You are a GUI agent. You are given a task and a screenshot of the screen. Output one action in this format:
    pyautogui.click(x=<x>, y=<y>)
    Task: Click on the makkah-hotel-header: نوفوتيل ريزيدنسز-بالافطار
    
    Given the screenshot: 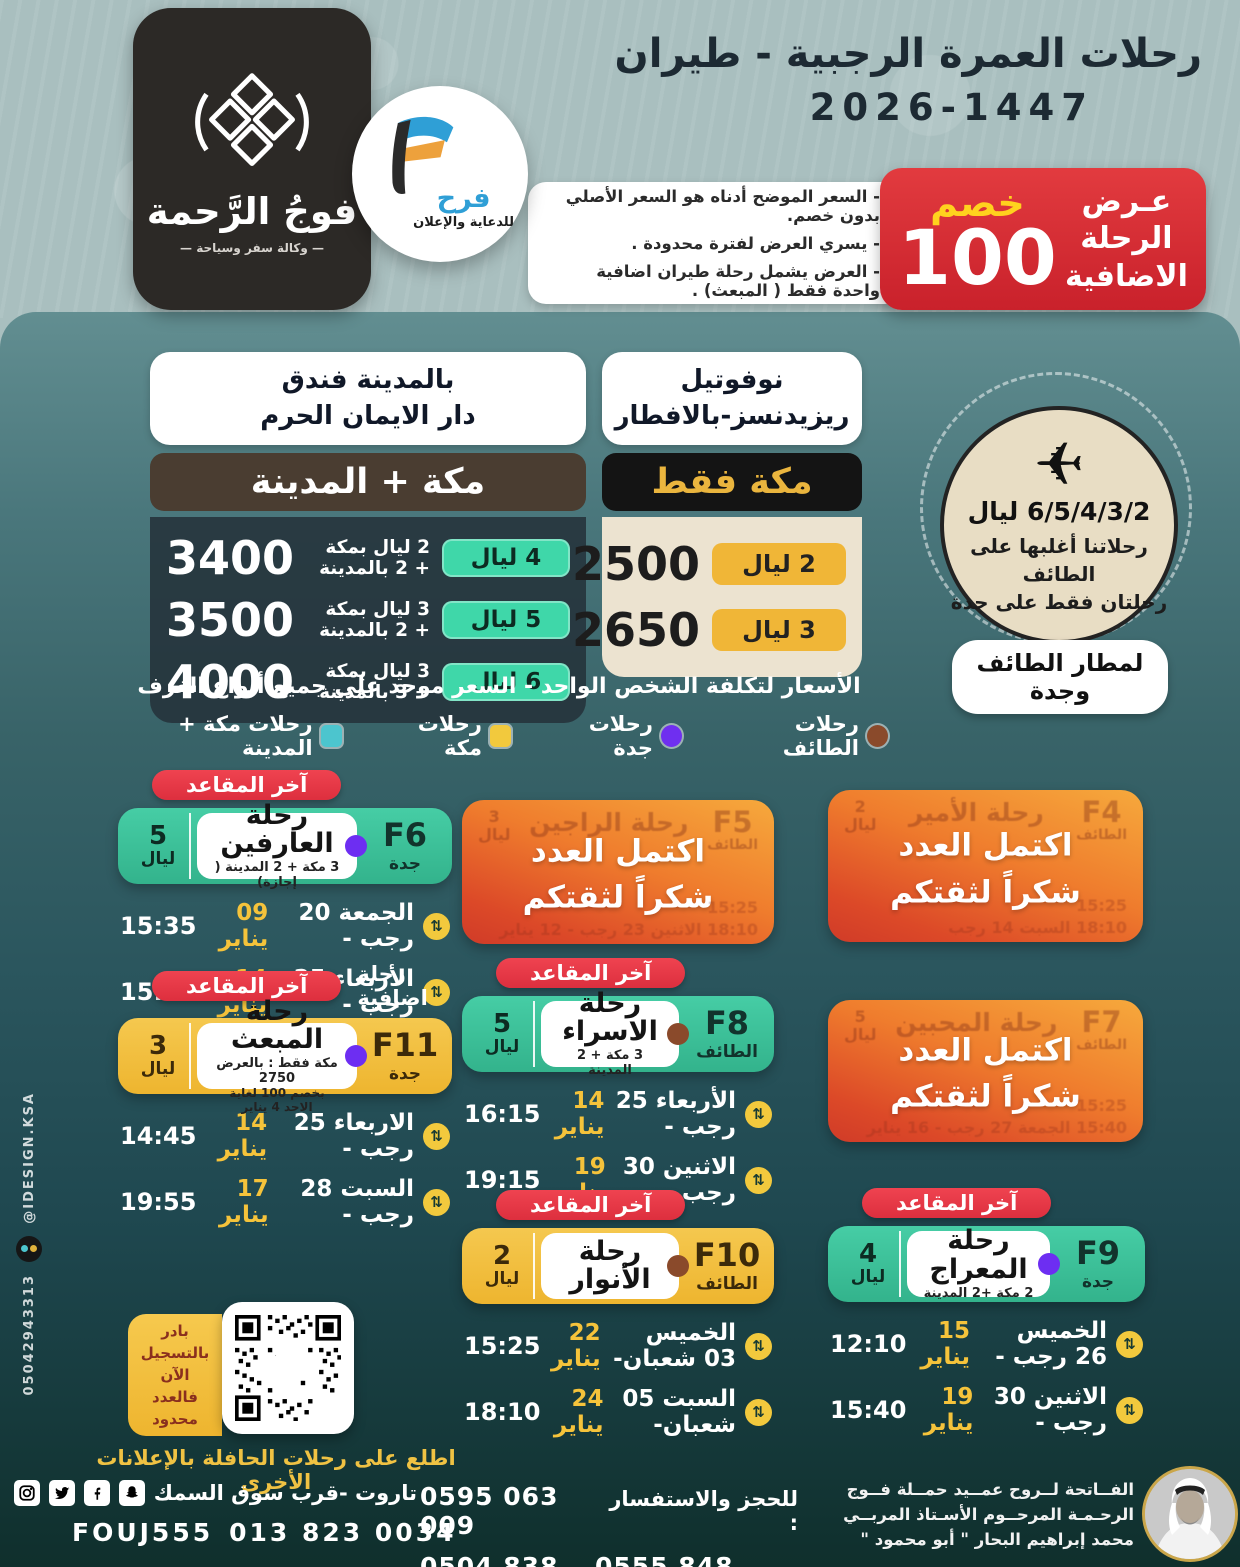 What is the action you would take?
    pyautogui.click(x=732, y=398)
    